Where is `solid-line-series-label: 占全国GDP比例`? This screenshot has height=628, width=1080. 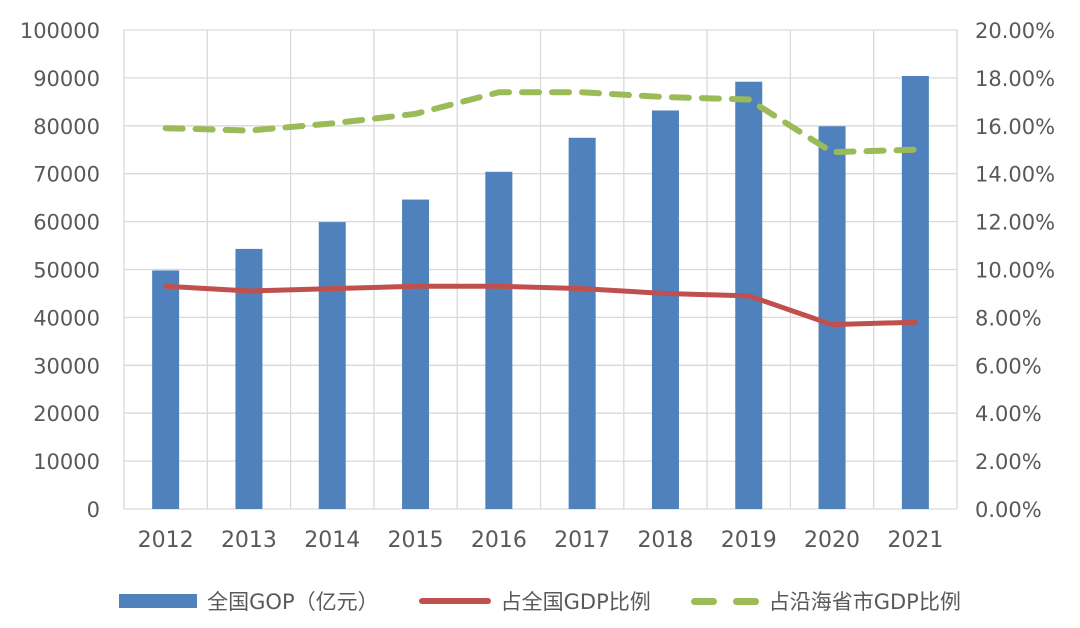 solid-line-series-label: 占全国GDP比例 is located at coordinates (575, 602).